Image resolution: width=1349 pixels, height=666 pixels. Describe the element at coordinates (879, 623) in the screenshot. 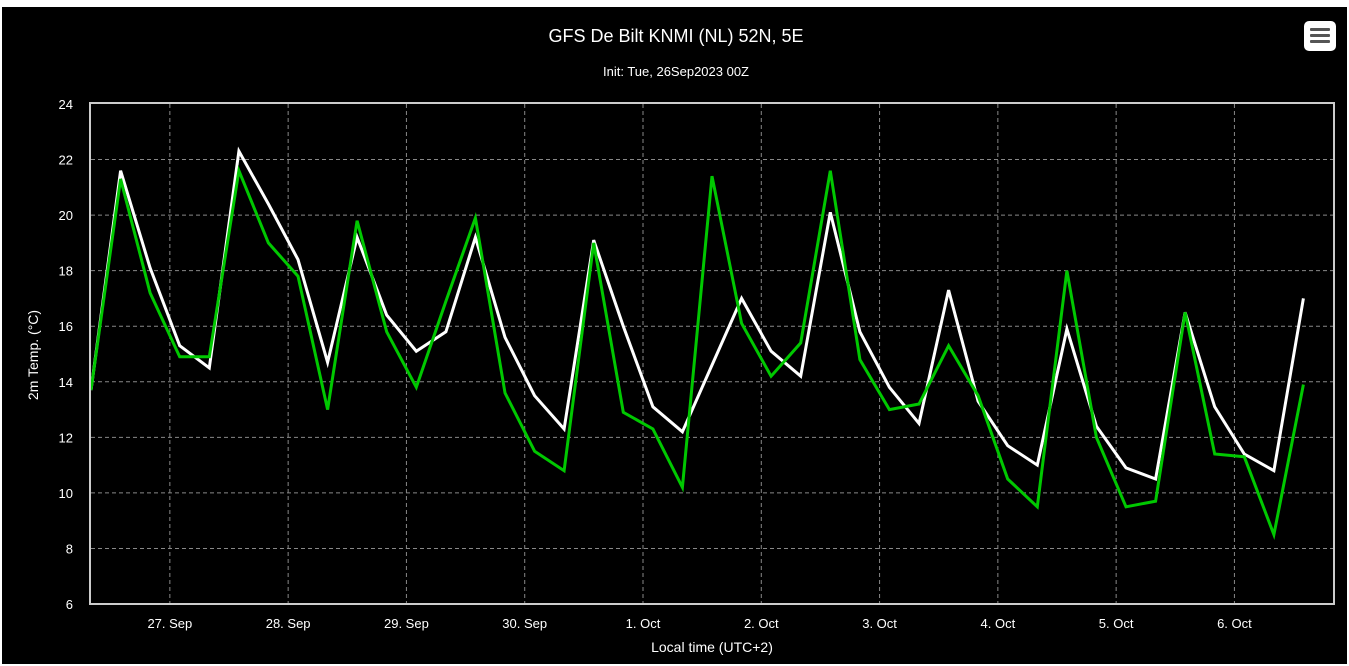

I see `x-tick-label: 3. Oct` at that location.